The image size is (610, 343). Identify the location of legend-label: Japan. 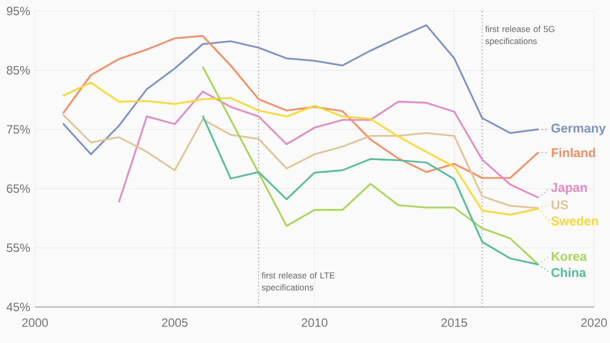
(569, 188).